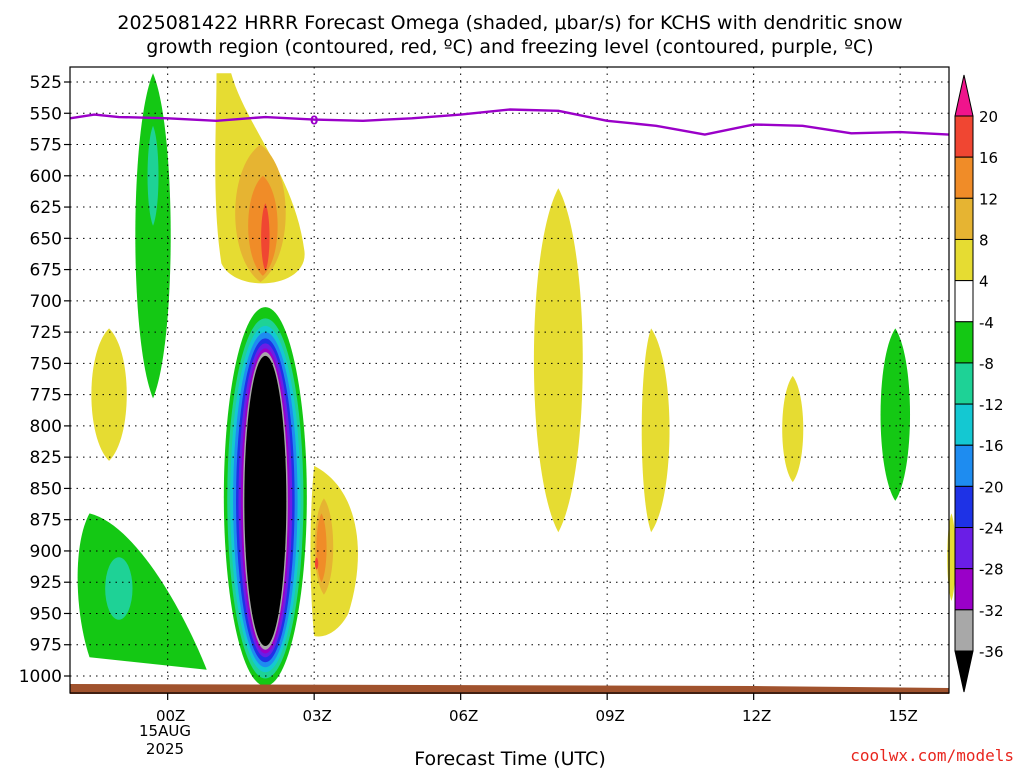  What do you see at coordinates (986, 323) in the screenshot?
I see `colorbar-label: -4` at bounding box center [986, 323].